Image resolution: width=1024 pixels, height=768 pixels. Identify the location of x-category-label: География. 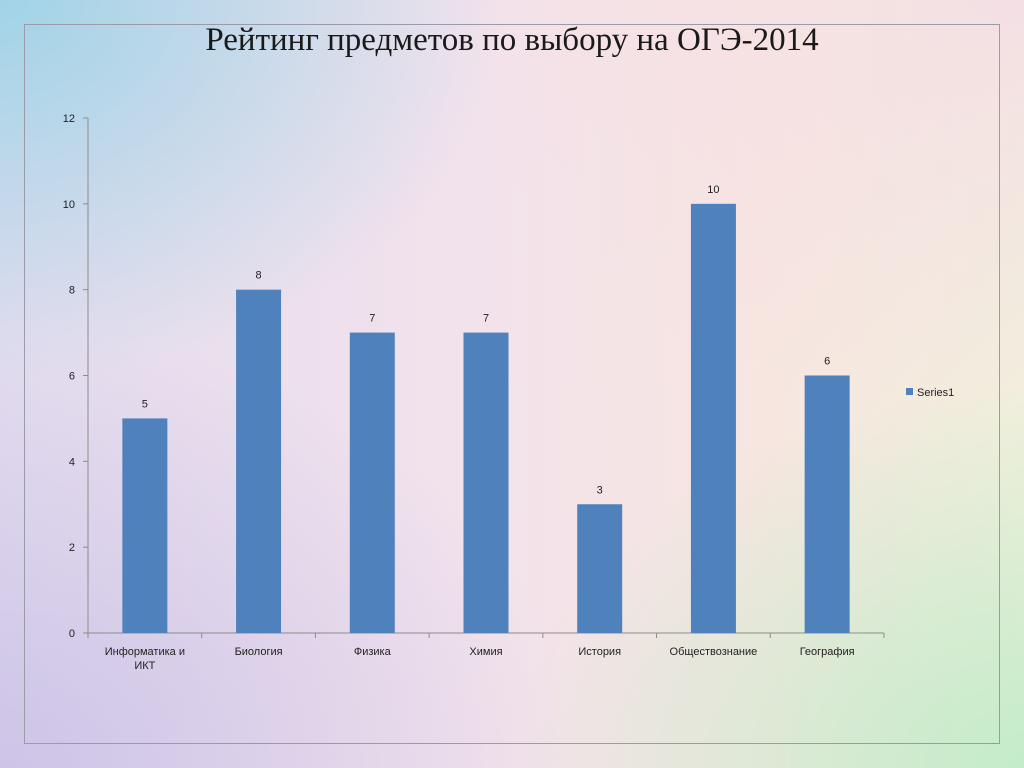
(827, 652).